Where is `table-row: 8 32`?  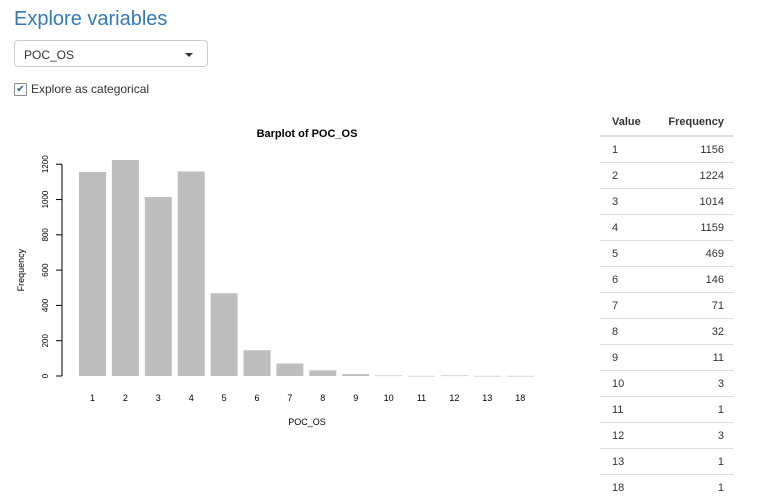
table-row: 8 32 is located at coordinates (667, 331).